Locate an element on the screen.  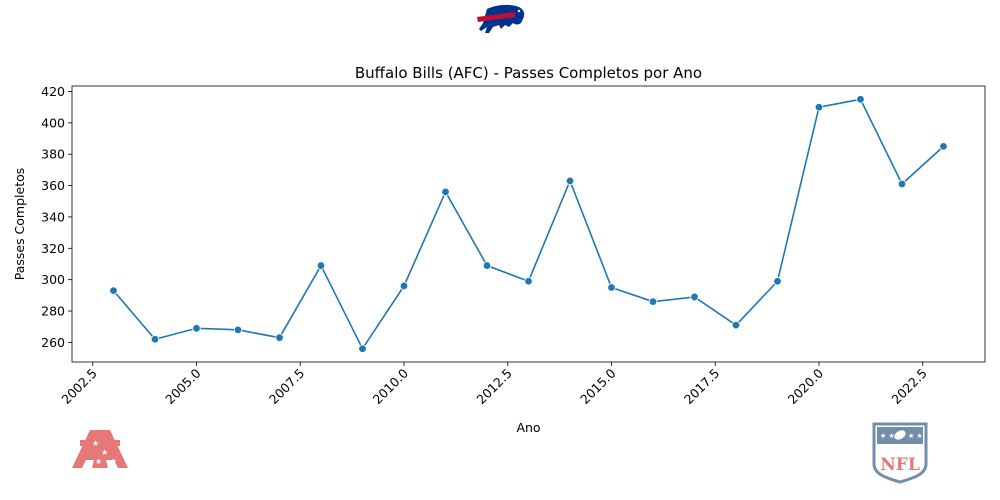
svg-text: NFL is located at coordinates (900, 465).